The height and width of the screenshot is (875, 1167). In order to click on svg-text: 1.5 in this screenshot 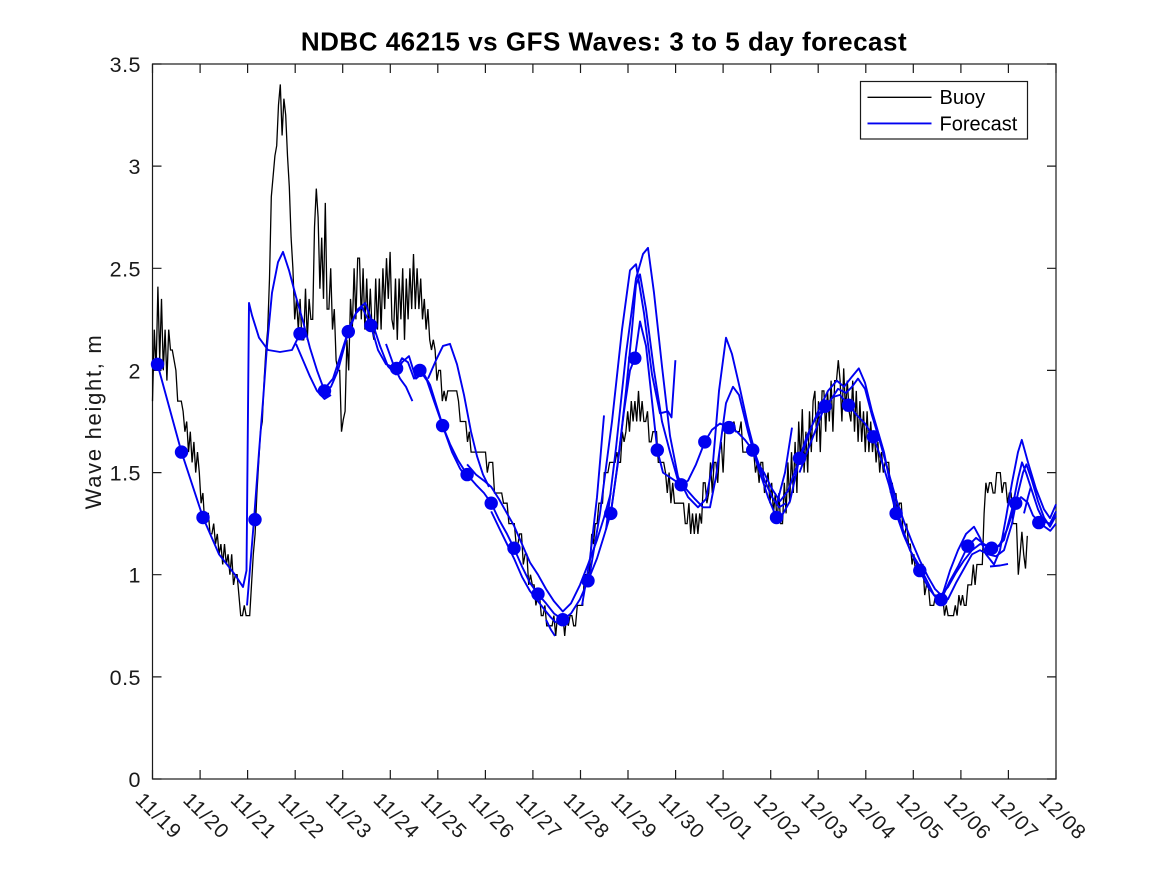, I will do `click(125, 474)`.